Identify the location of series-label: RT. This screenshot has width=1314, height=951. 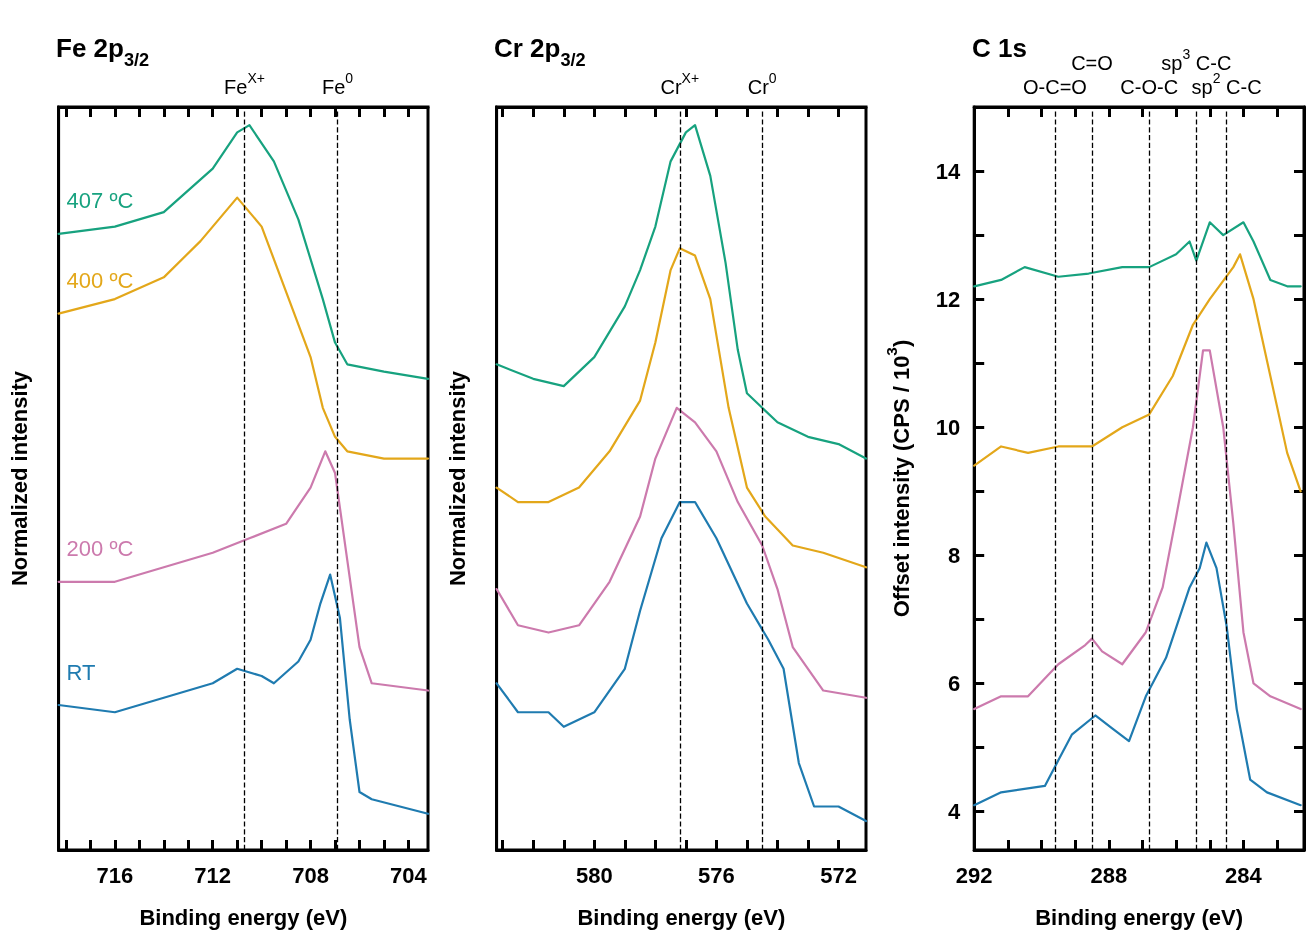
(81, 672).